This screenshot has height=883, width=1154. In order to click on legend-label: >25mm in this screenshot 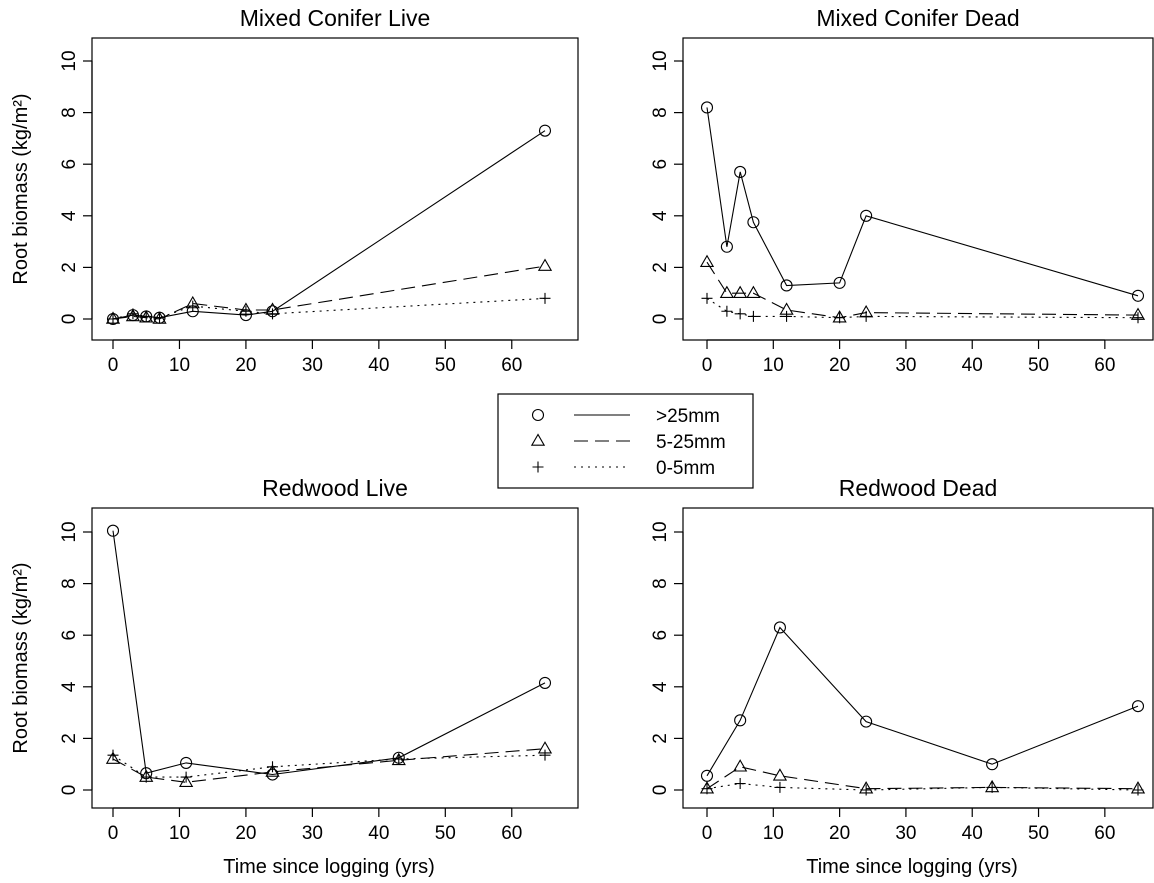, I will do `click(688, 416)`.